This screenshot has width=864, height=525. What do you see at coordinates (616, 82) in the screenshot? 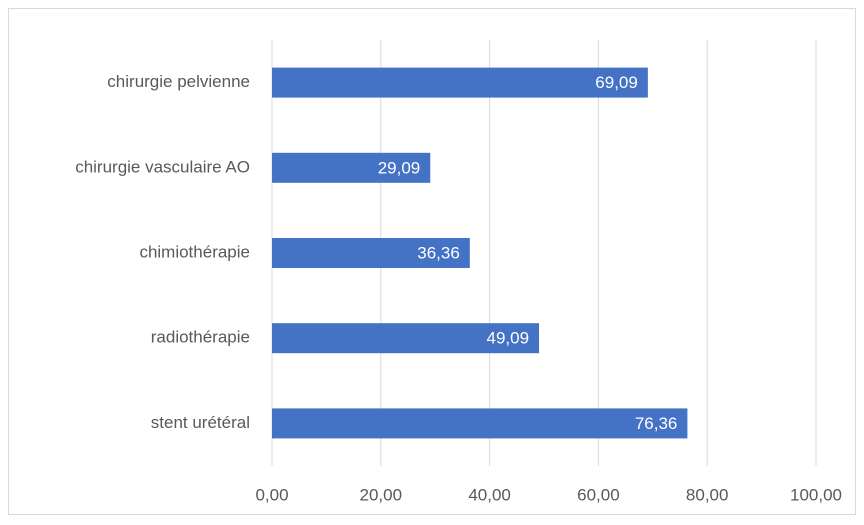
I see `data-label: 69,09` at bounding box center [616, 82].